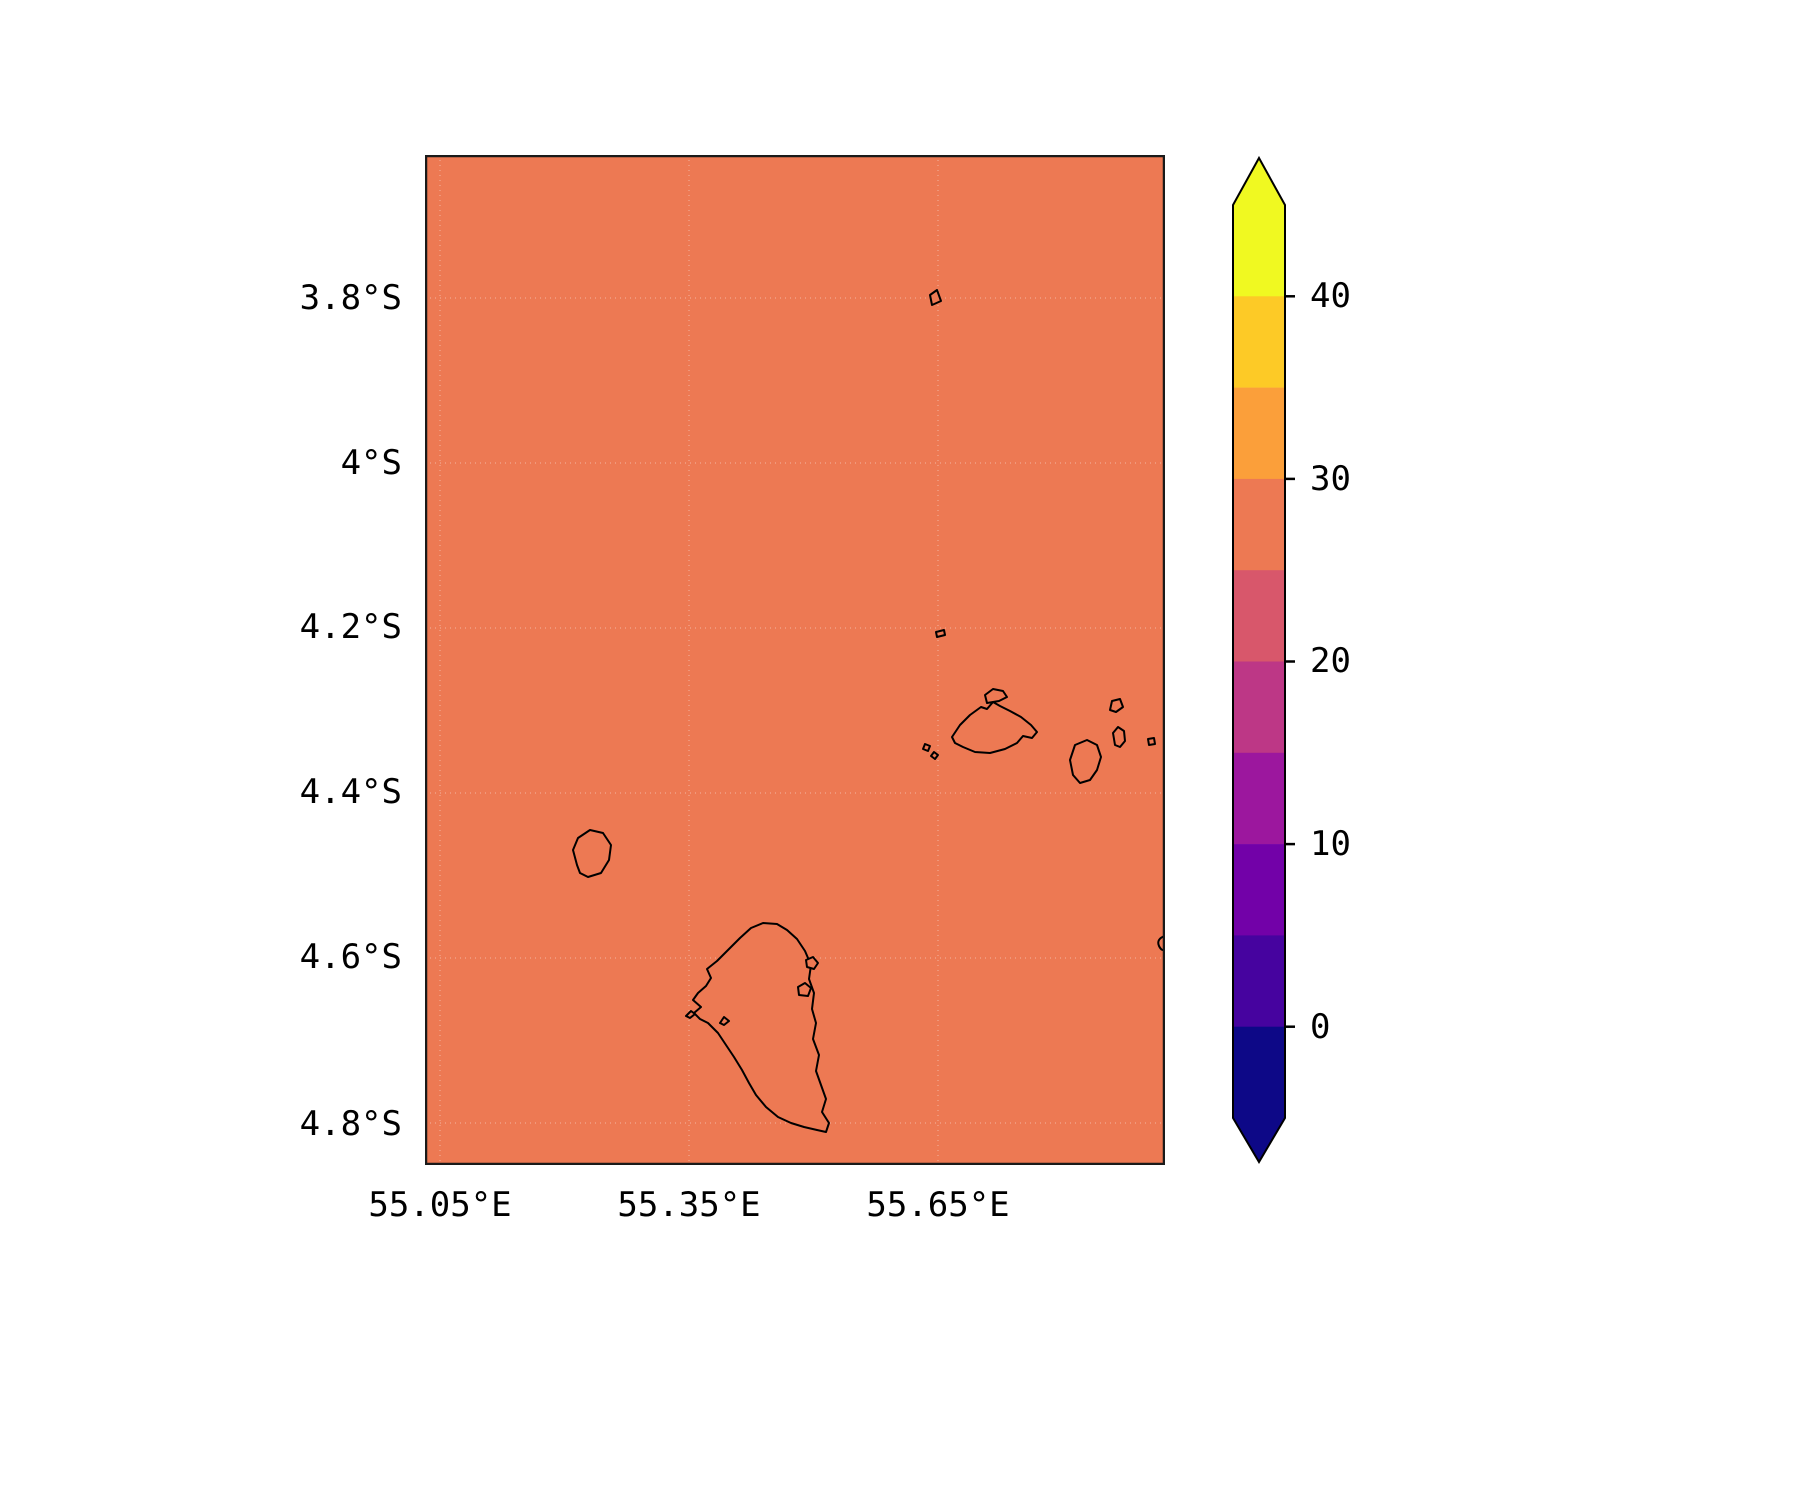  Describe the element at coordinates (940, 633) in the screenshot. I see `coastline-islet-mid` at that location.